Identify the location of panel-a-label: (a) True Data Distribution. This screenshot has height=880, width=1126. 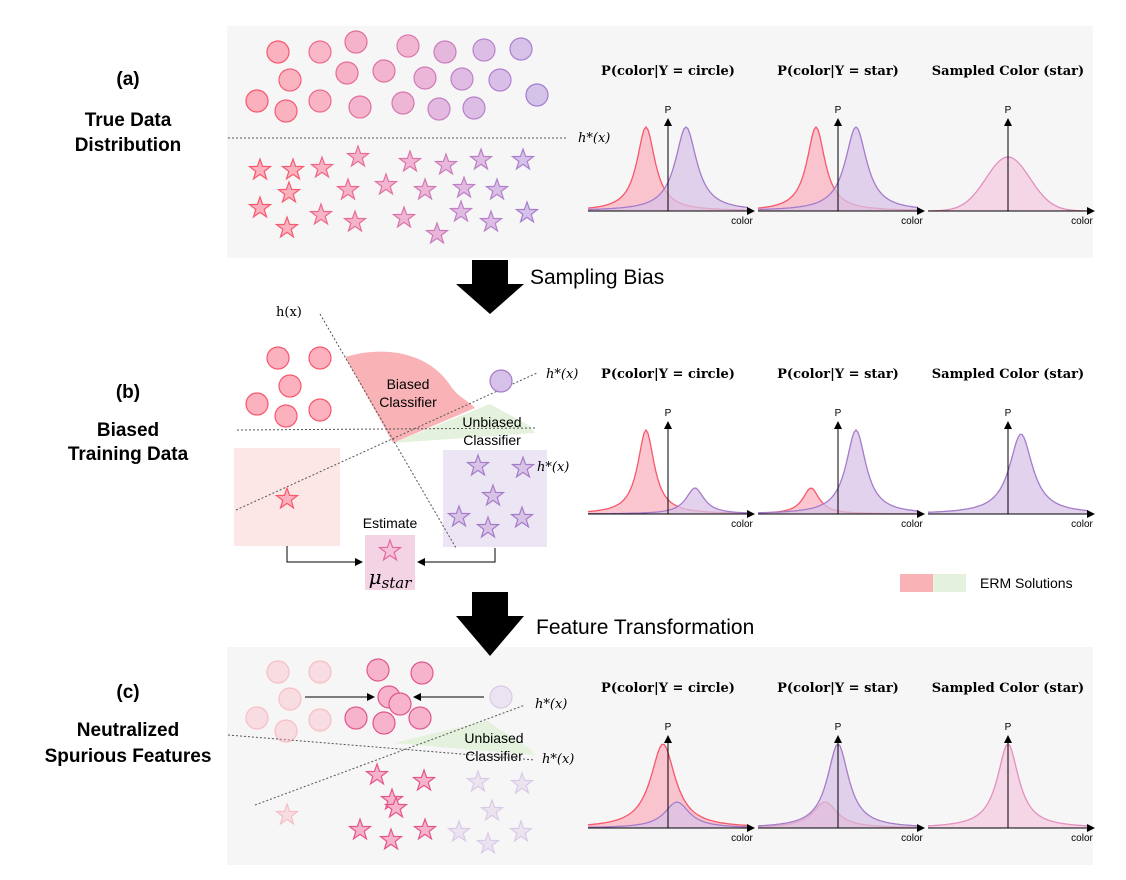
(128, 112).